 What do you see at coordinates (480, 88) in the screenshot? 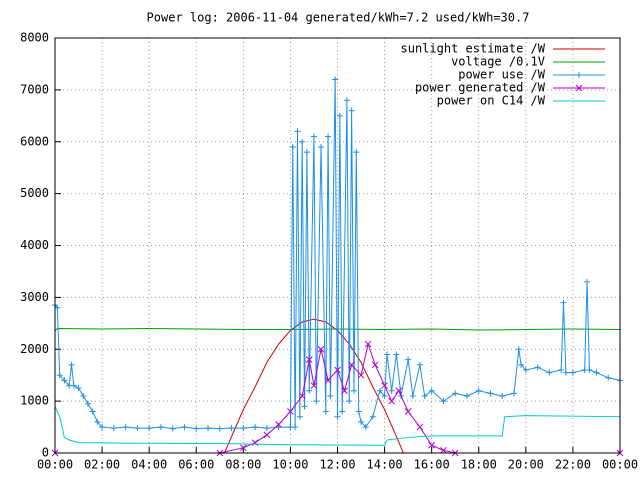
I see `legend-label: power generated /W` at bounding box center [480, 88].